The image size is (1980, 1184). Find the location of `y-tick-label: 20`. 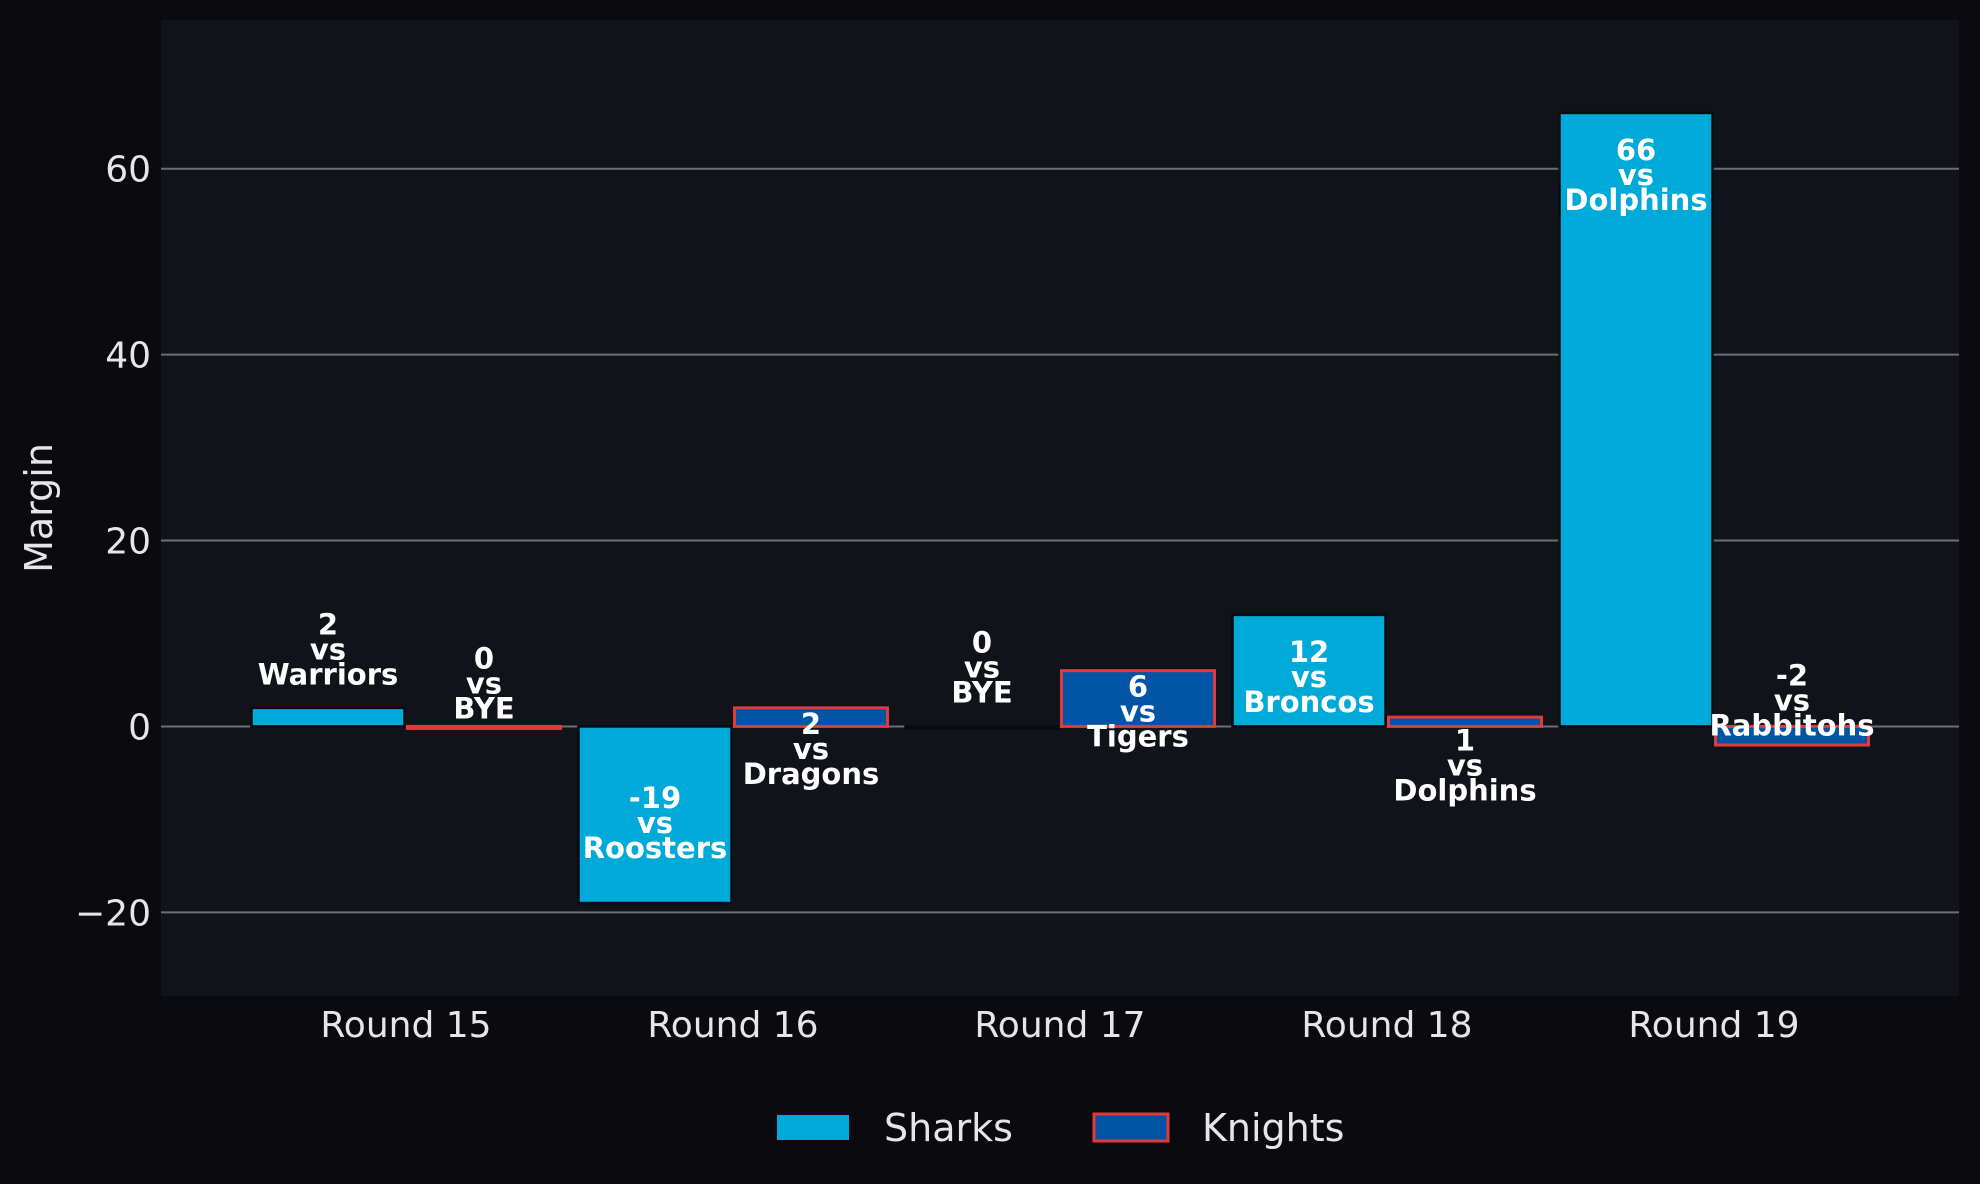

y-tick-label: 20 is located at coordinates (128, 542).